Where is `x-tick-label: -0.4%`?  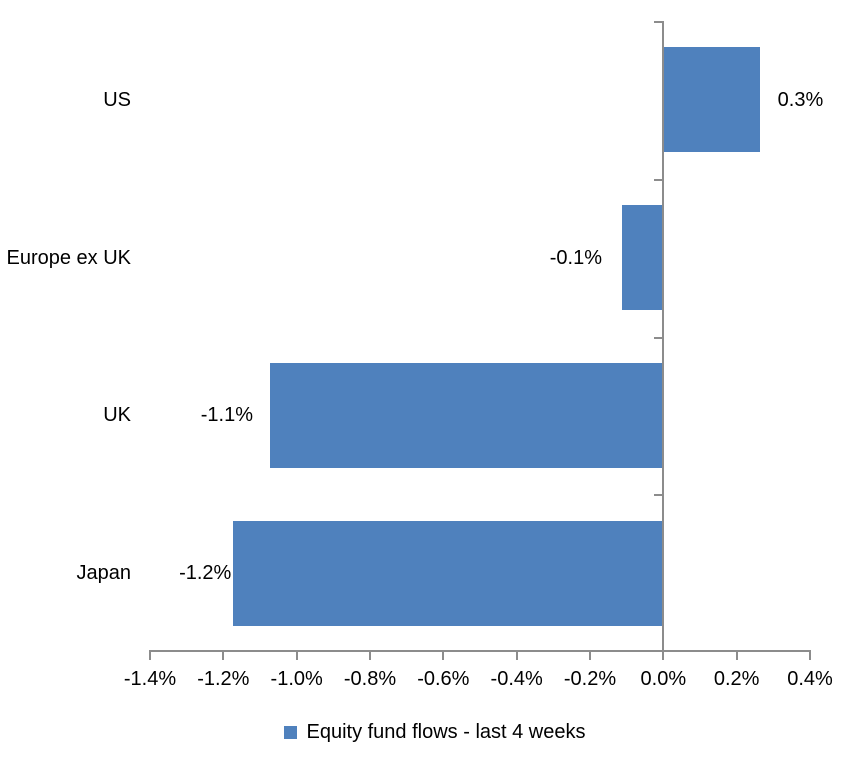
x-tick-label: -0.4% is located at coordinates (516, 679).